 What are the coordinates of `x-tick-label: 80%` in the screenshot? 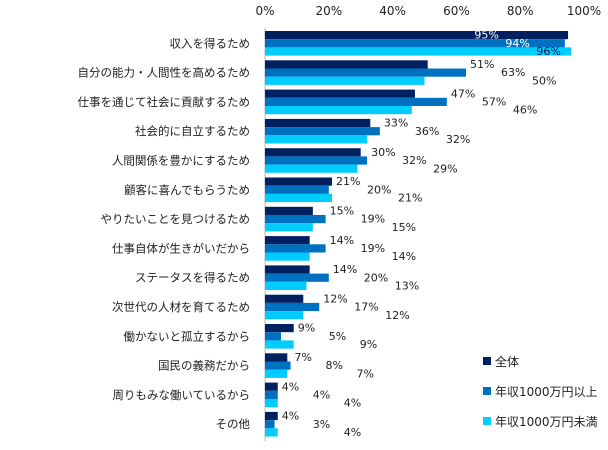 It's located at (520, 11).